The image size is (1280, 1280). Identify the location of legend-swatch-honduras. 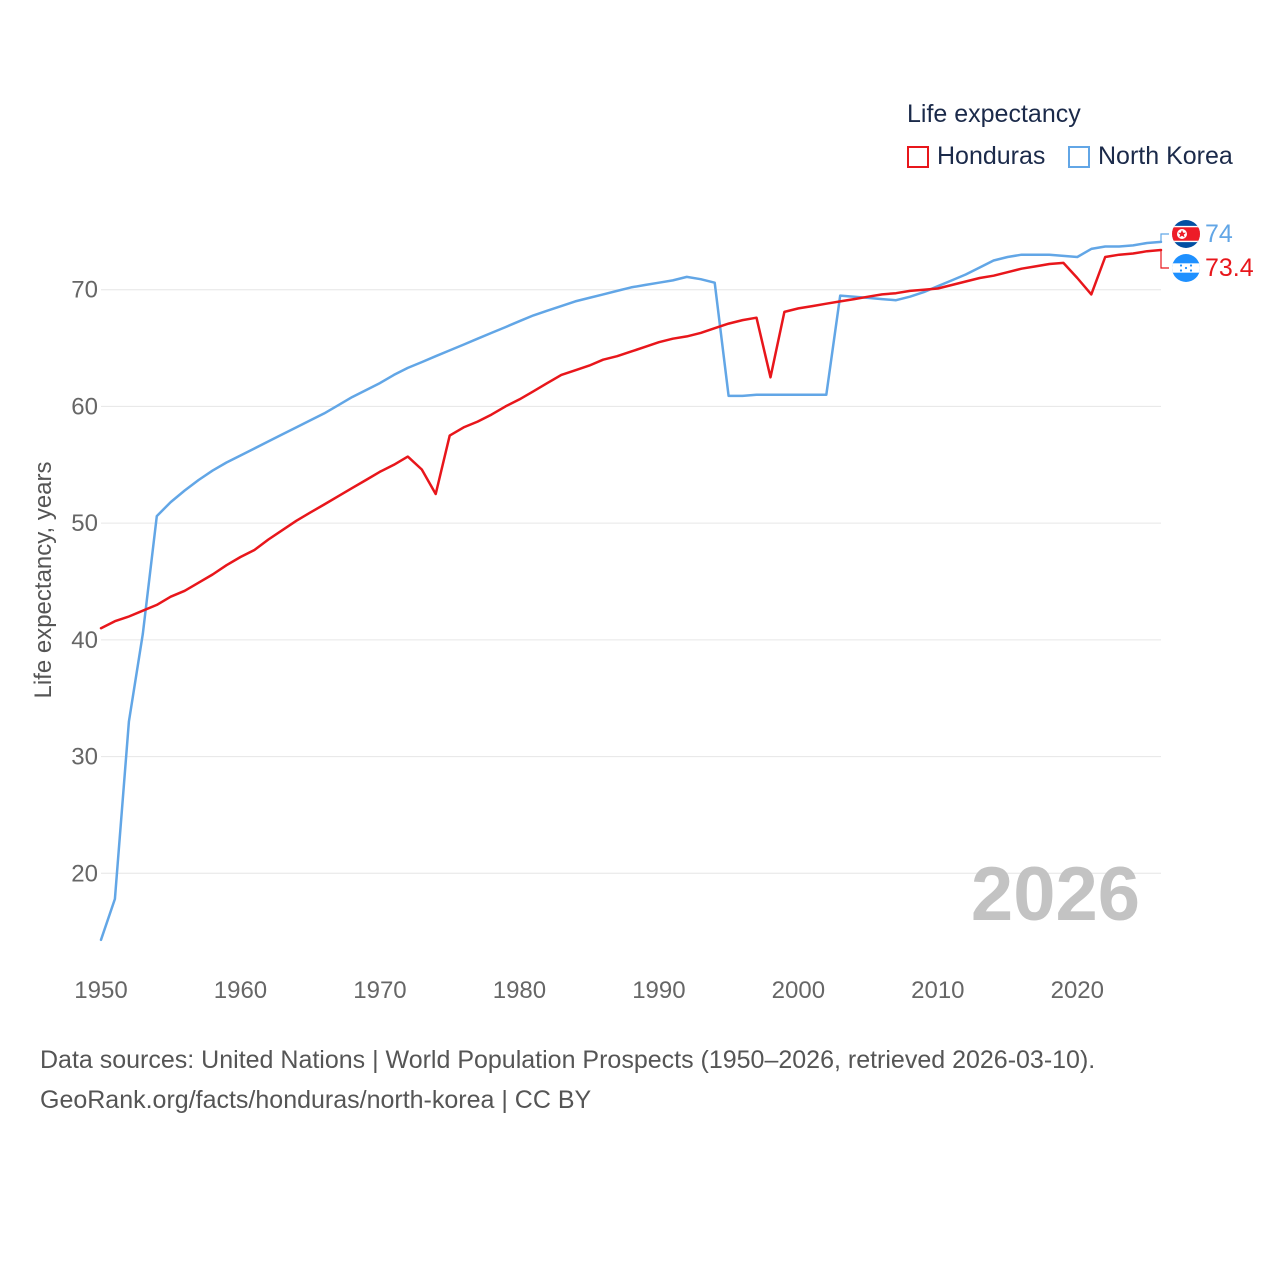
(918, 156).